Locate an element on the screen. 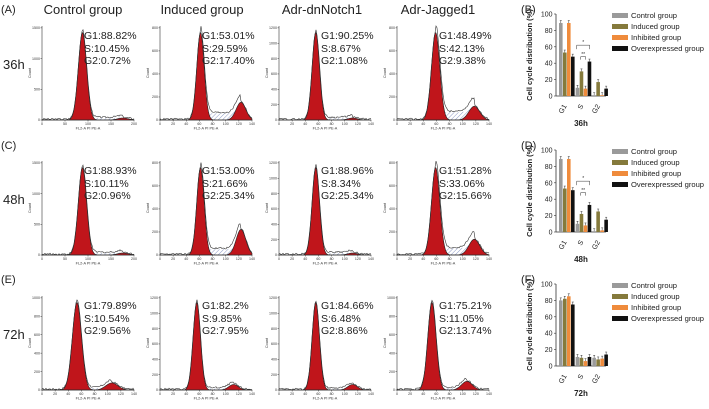 This screenshot has height=409, width=709. x-tick-label: 140 is located at coordinates (252, 259).